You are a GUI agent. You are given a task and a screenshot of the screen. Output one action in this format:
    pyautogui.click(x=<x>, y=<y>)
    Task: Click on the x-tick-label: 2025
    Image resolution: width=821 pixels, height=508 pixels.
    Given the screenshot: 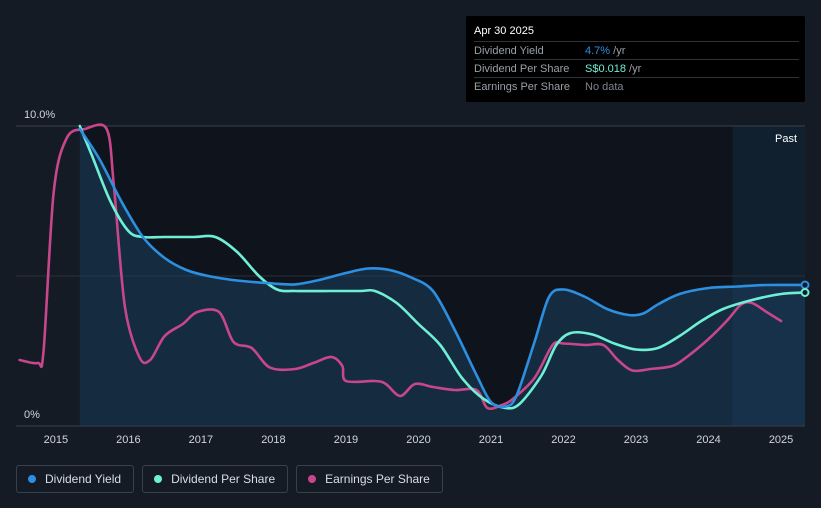 What is the action you would take?
    pyautogui.click(x=781, y=440)
    